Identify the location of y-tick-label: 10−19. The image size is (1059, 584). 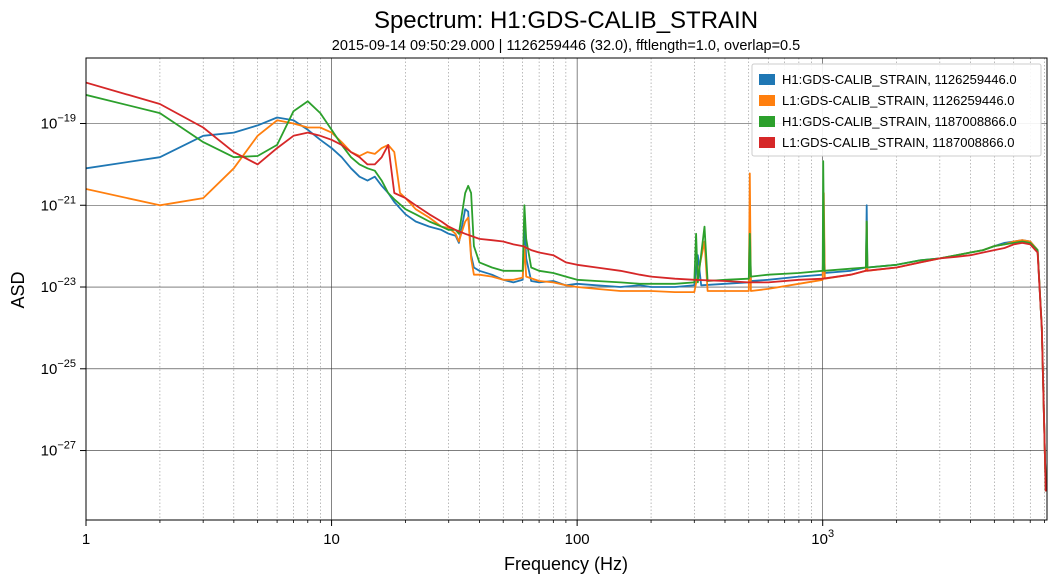
(58, 122).